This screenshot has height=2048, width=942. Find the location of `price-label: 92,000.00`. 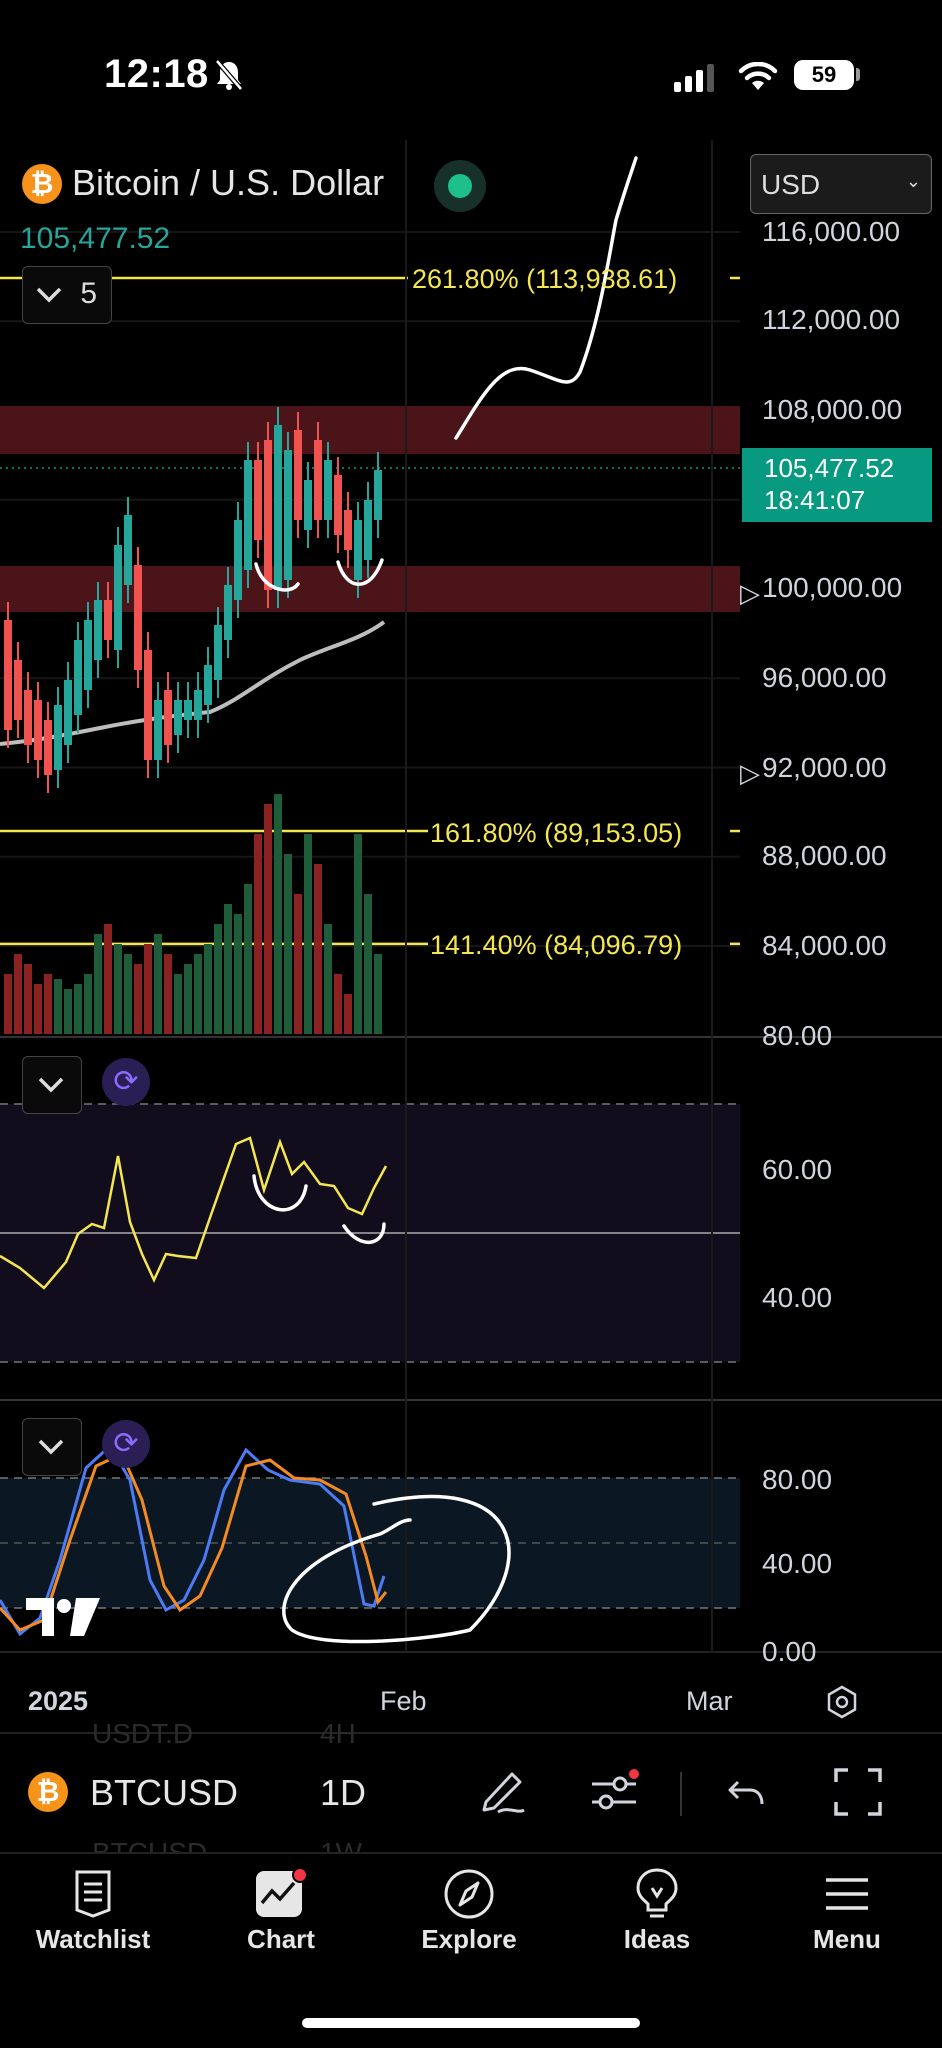

price-label: 92,000.00 is located at coordinates (824, 767).